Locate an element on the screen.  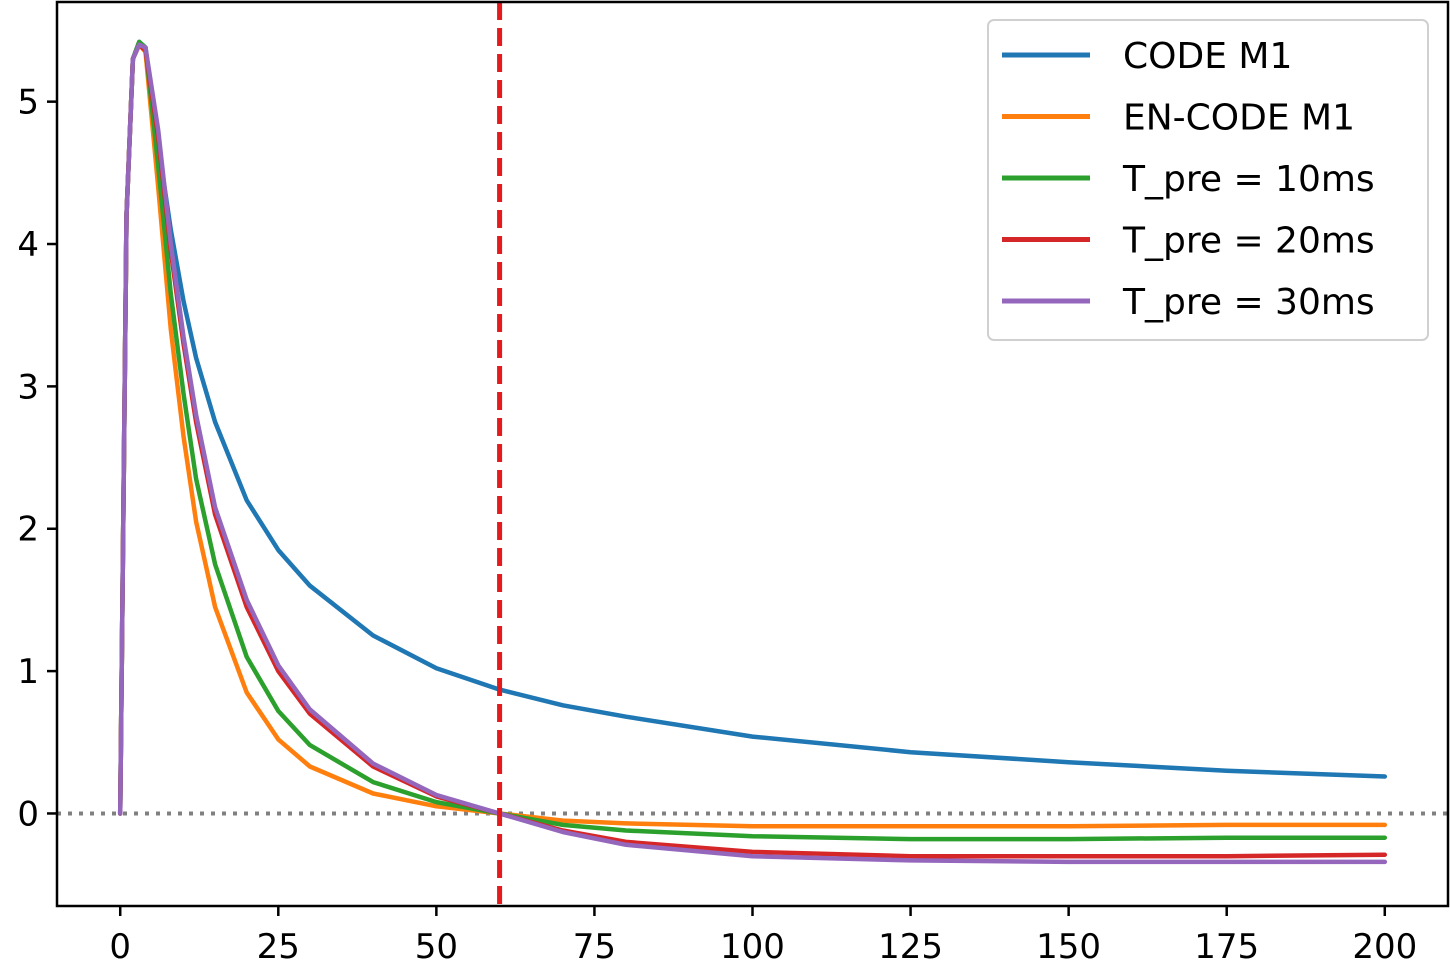
x-tick-label: 50 is located at coordinates (436, 947).